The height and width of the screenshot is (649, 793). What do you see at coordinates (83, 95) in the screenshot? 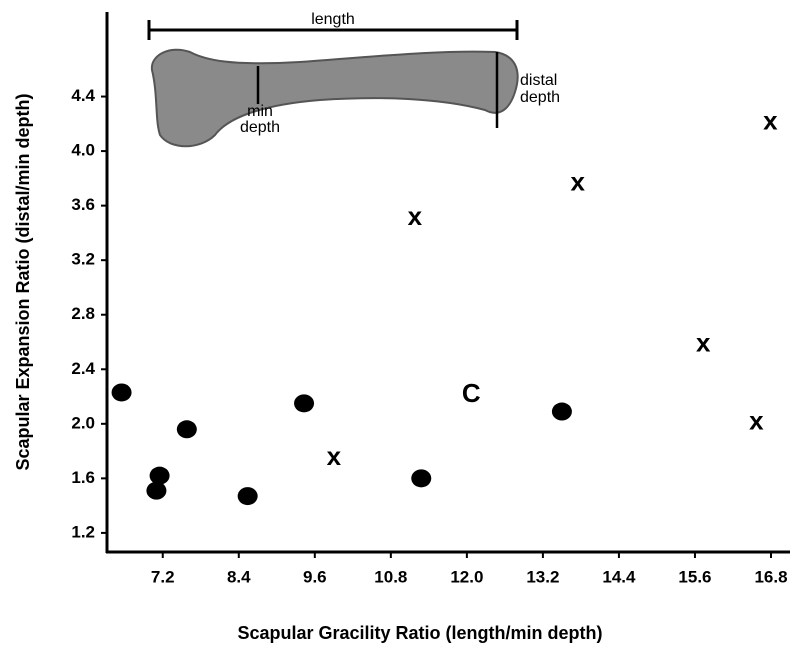
I see `y-tick-label: 4.4` at bounding box center [83, 95].